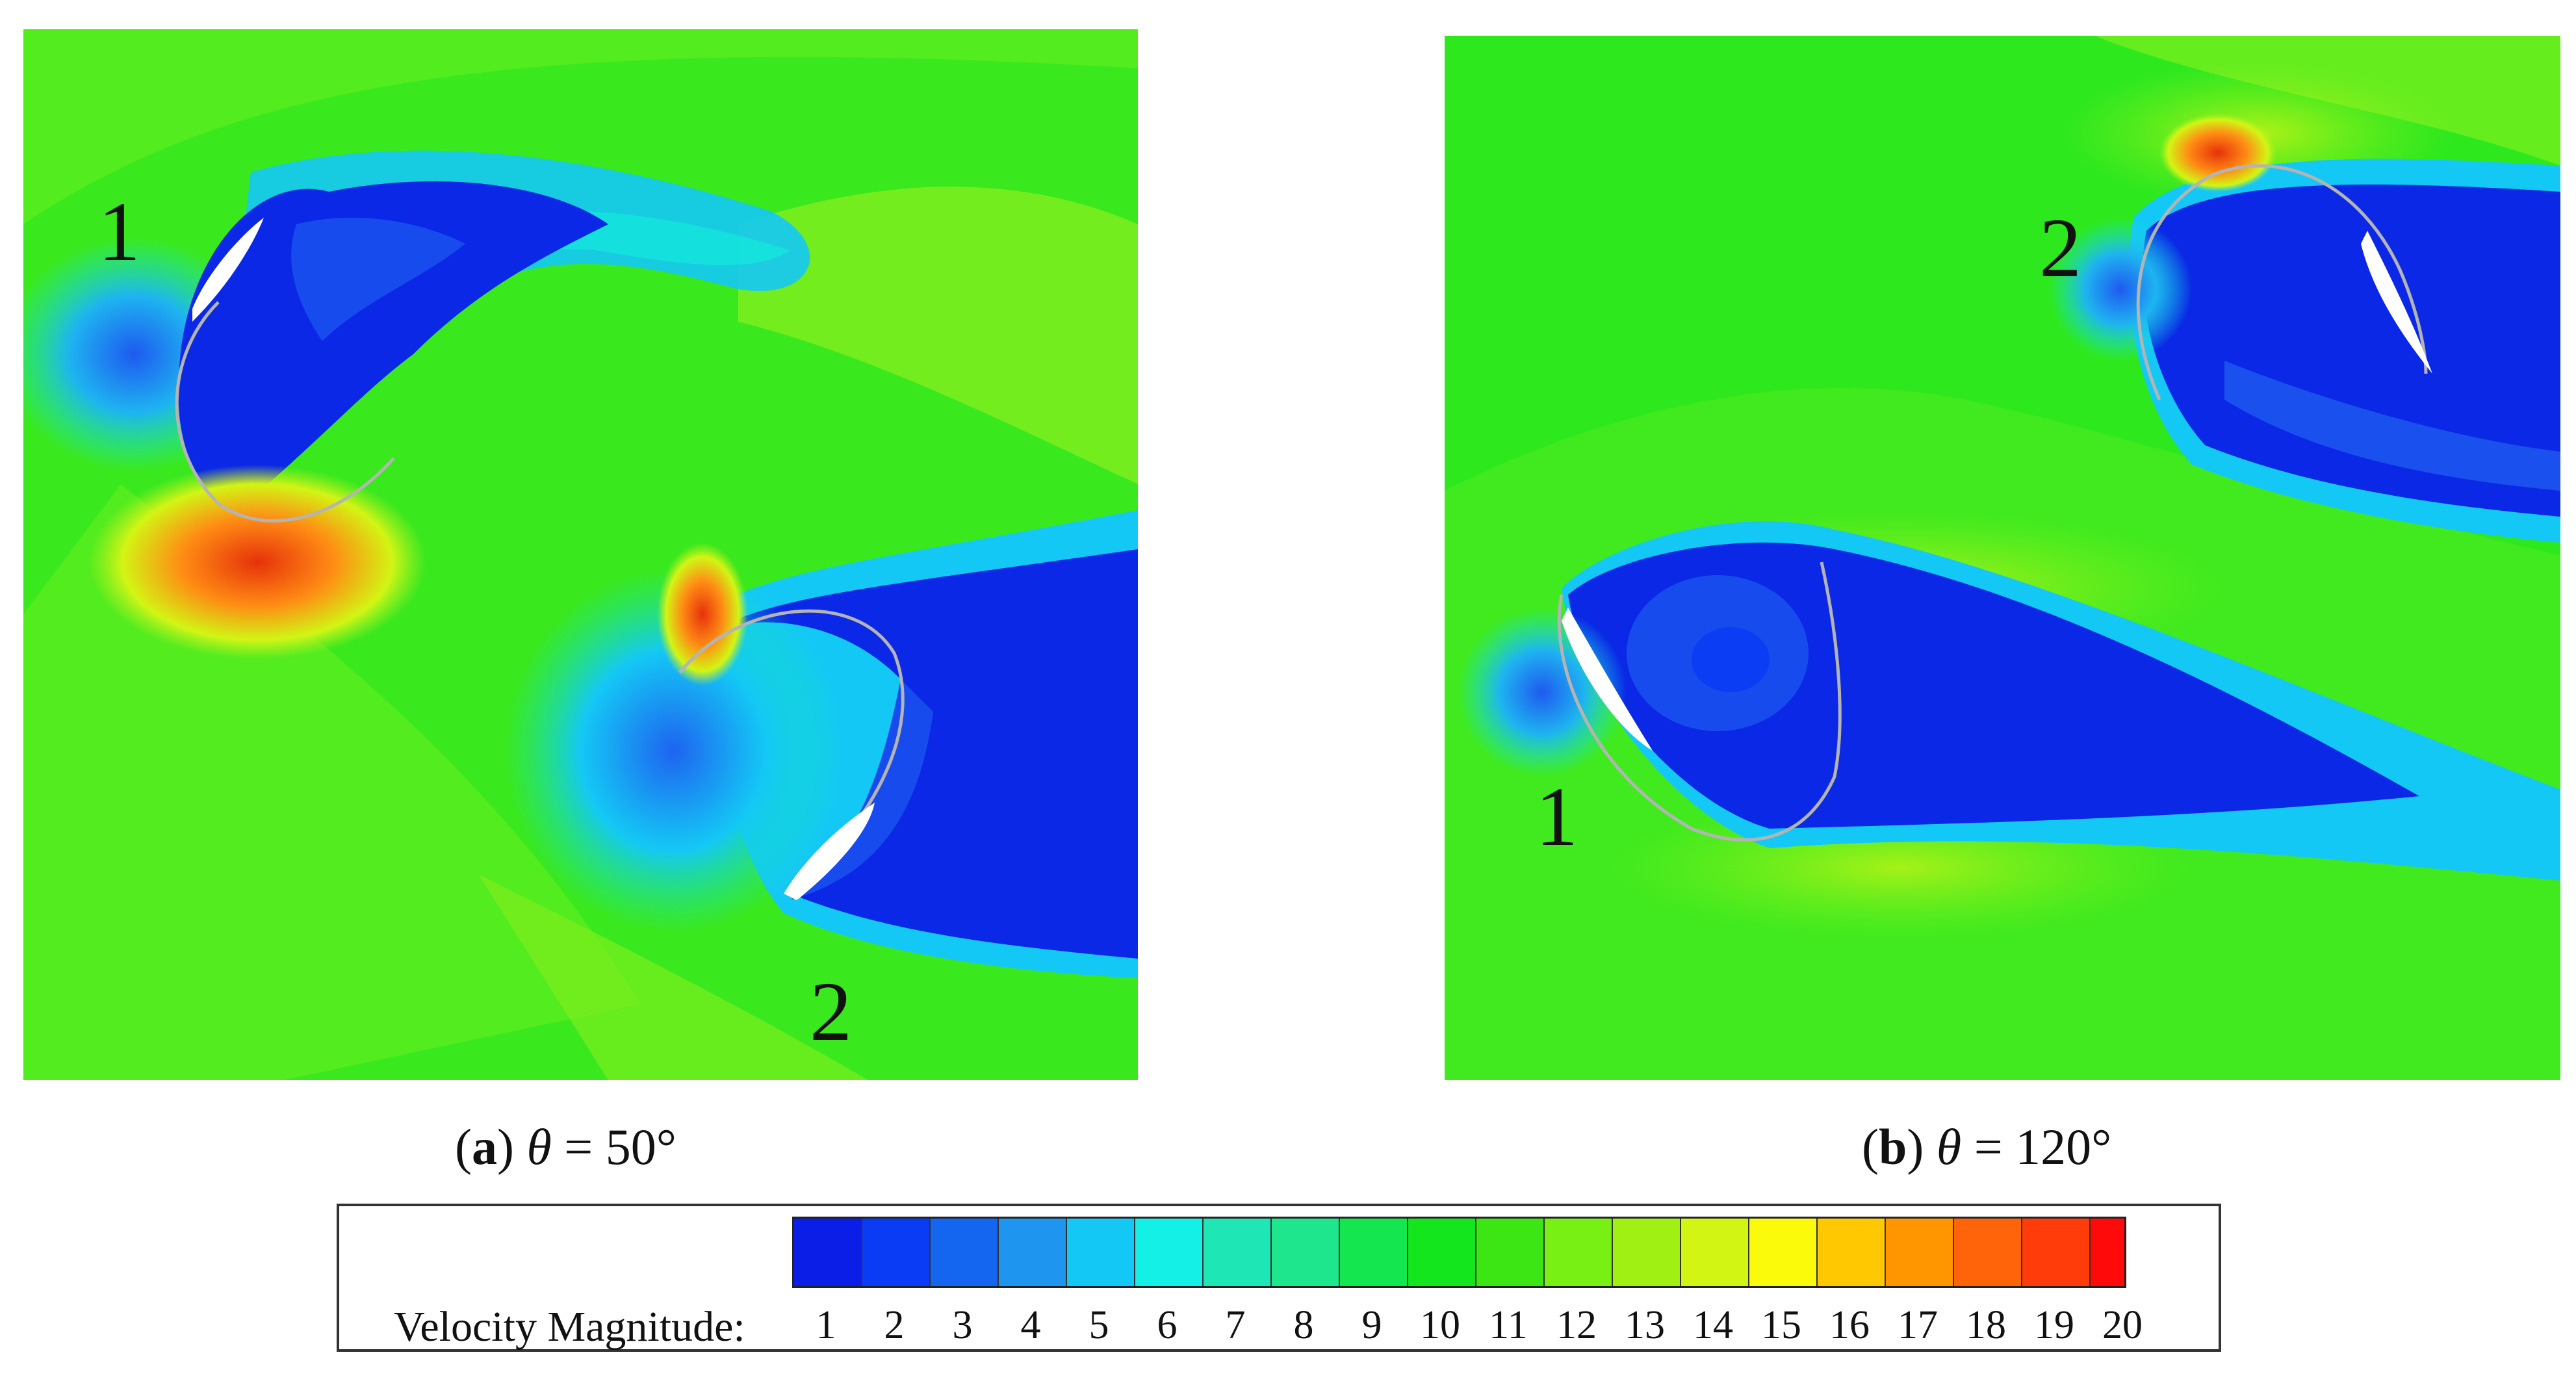  Describe the element at coordinates (570, 1327) in the screenshot. I see `legend-title: Velocity Magnitude:` at that location.